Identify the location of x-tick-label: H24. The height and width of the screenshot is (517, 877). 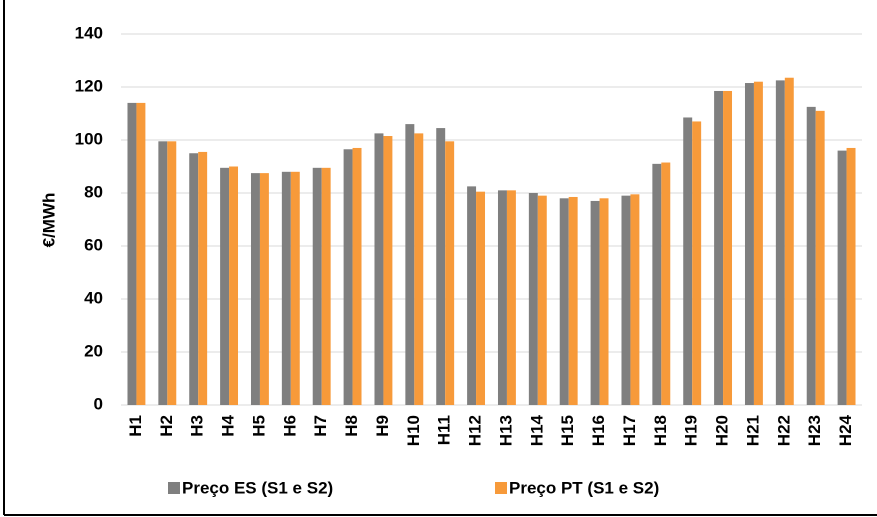
(845, 430).